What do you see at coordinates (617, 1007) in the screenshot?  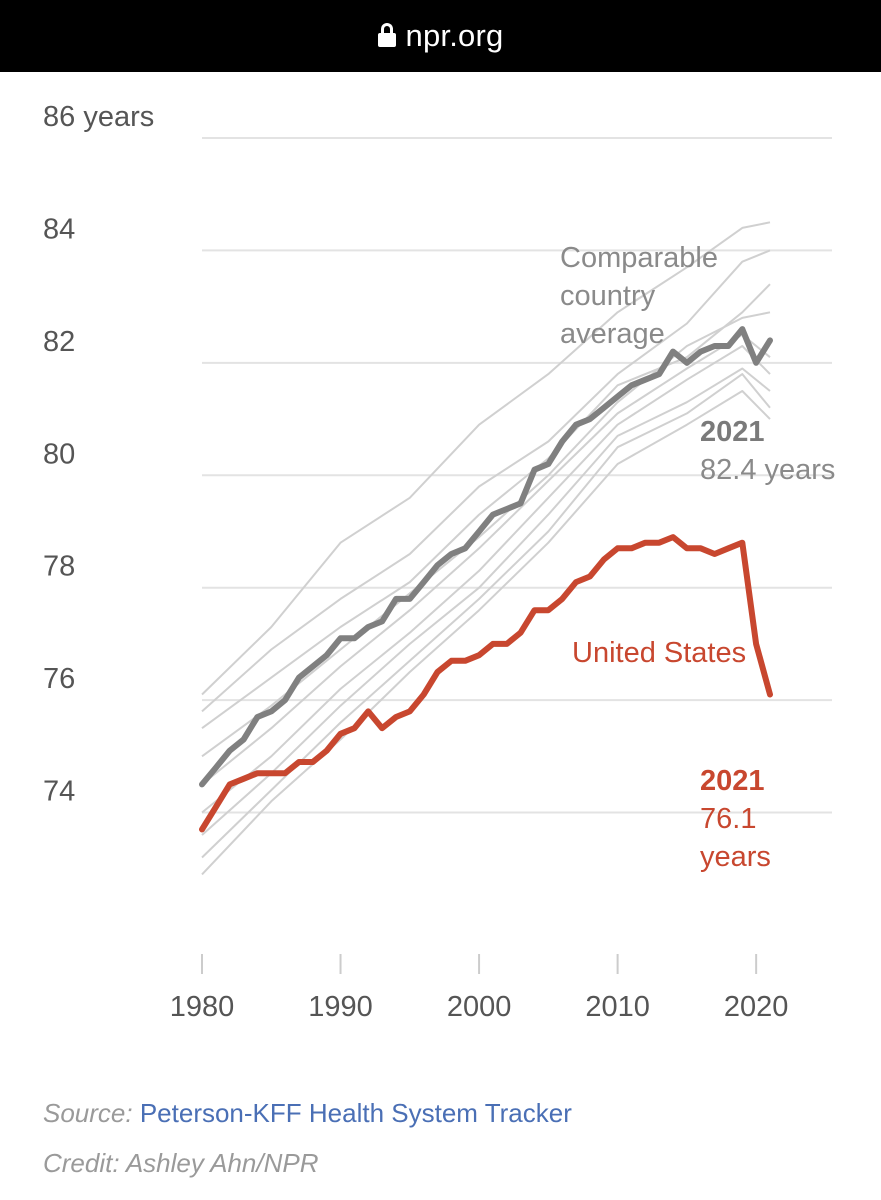 I see `x-tick-label-2010: 2010` at bounding box center [617, 1007].